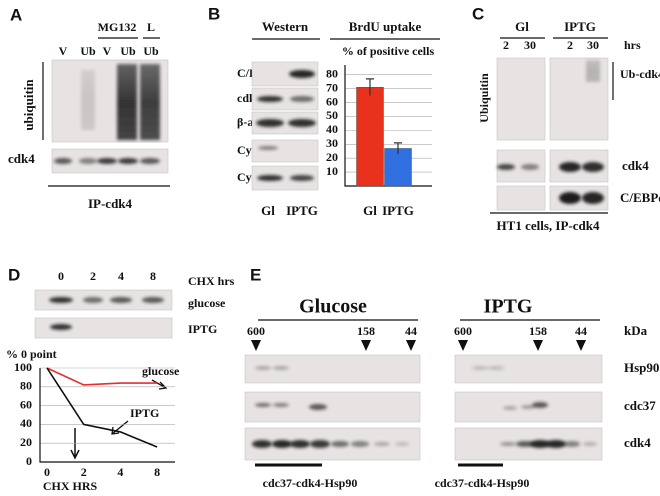 Image resolution: width=660 pixels, height=496 pixels. I want to click on series-label: IPTG, so click(144, 413).